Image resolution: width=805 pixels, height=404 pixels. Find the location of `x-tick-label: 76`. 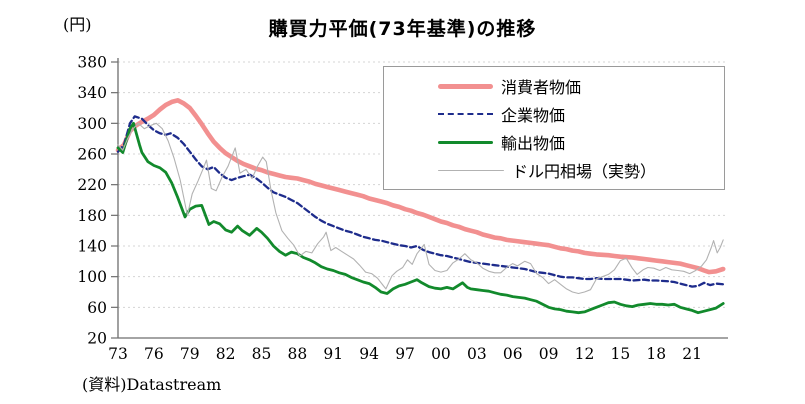

x-tick-label: 76 is located at coordinates (154, 354).